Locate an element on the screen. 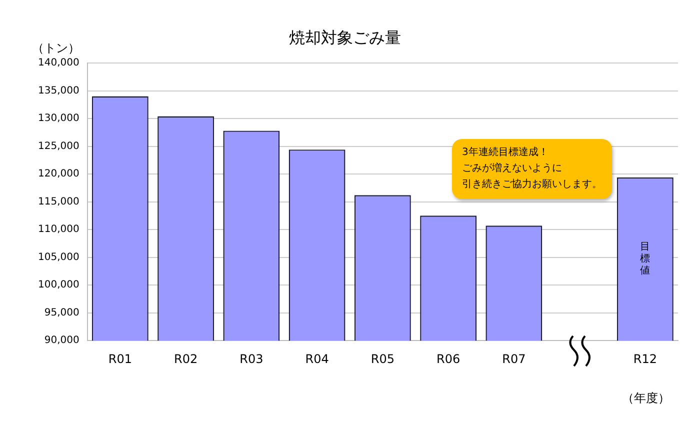 Image resolution: width=690 pixels, height=427 pixels. y-tick-label: 115,000 is located at coordinates (59, 202).